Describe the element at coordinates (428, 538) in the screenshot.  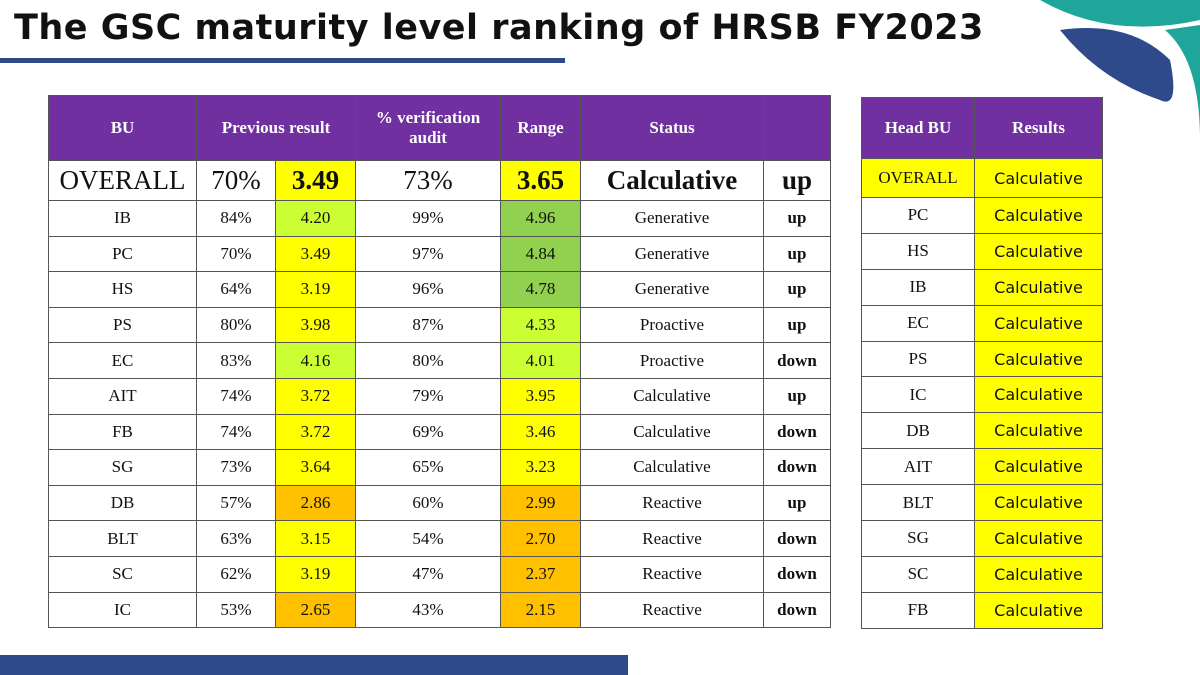
I see `verification-percent: 54%` at that location.